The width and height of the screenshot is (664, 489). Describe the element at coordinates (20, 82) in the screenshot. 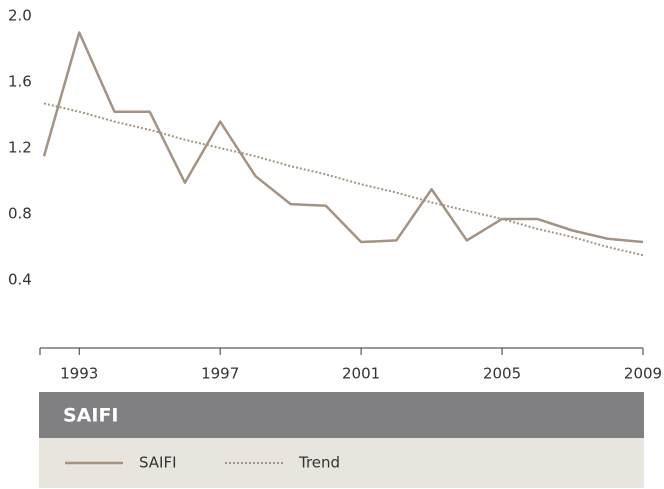

I see `y-tick-label: 1.6` at that location.